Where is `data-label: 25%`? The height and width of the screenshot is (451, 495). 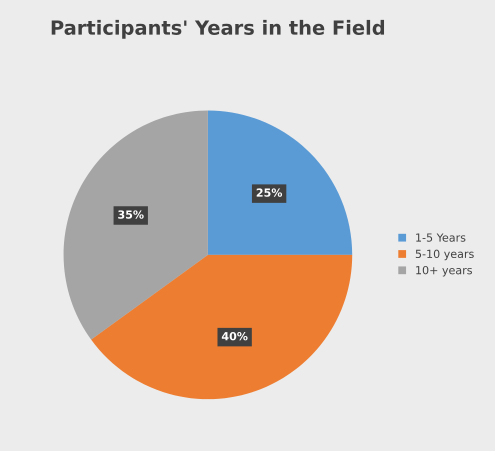
data-label: 25% is located at coordinates (269, 192).